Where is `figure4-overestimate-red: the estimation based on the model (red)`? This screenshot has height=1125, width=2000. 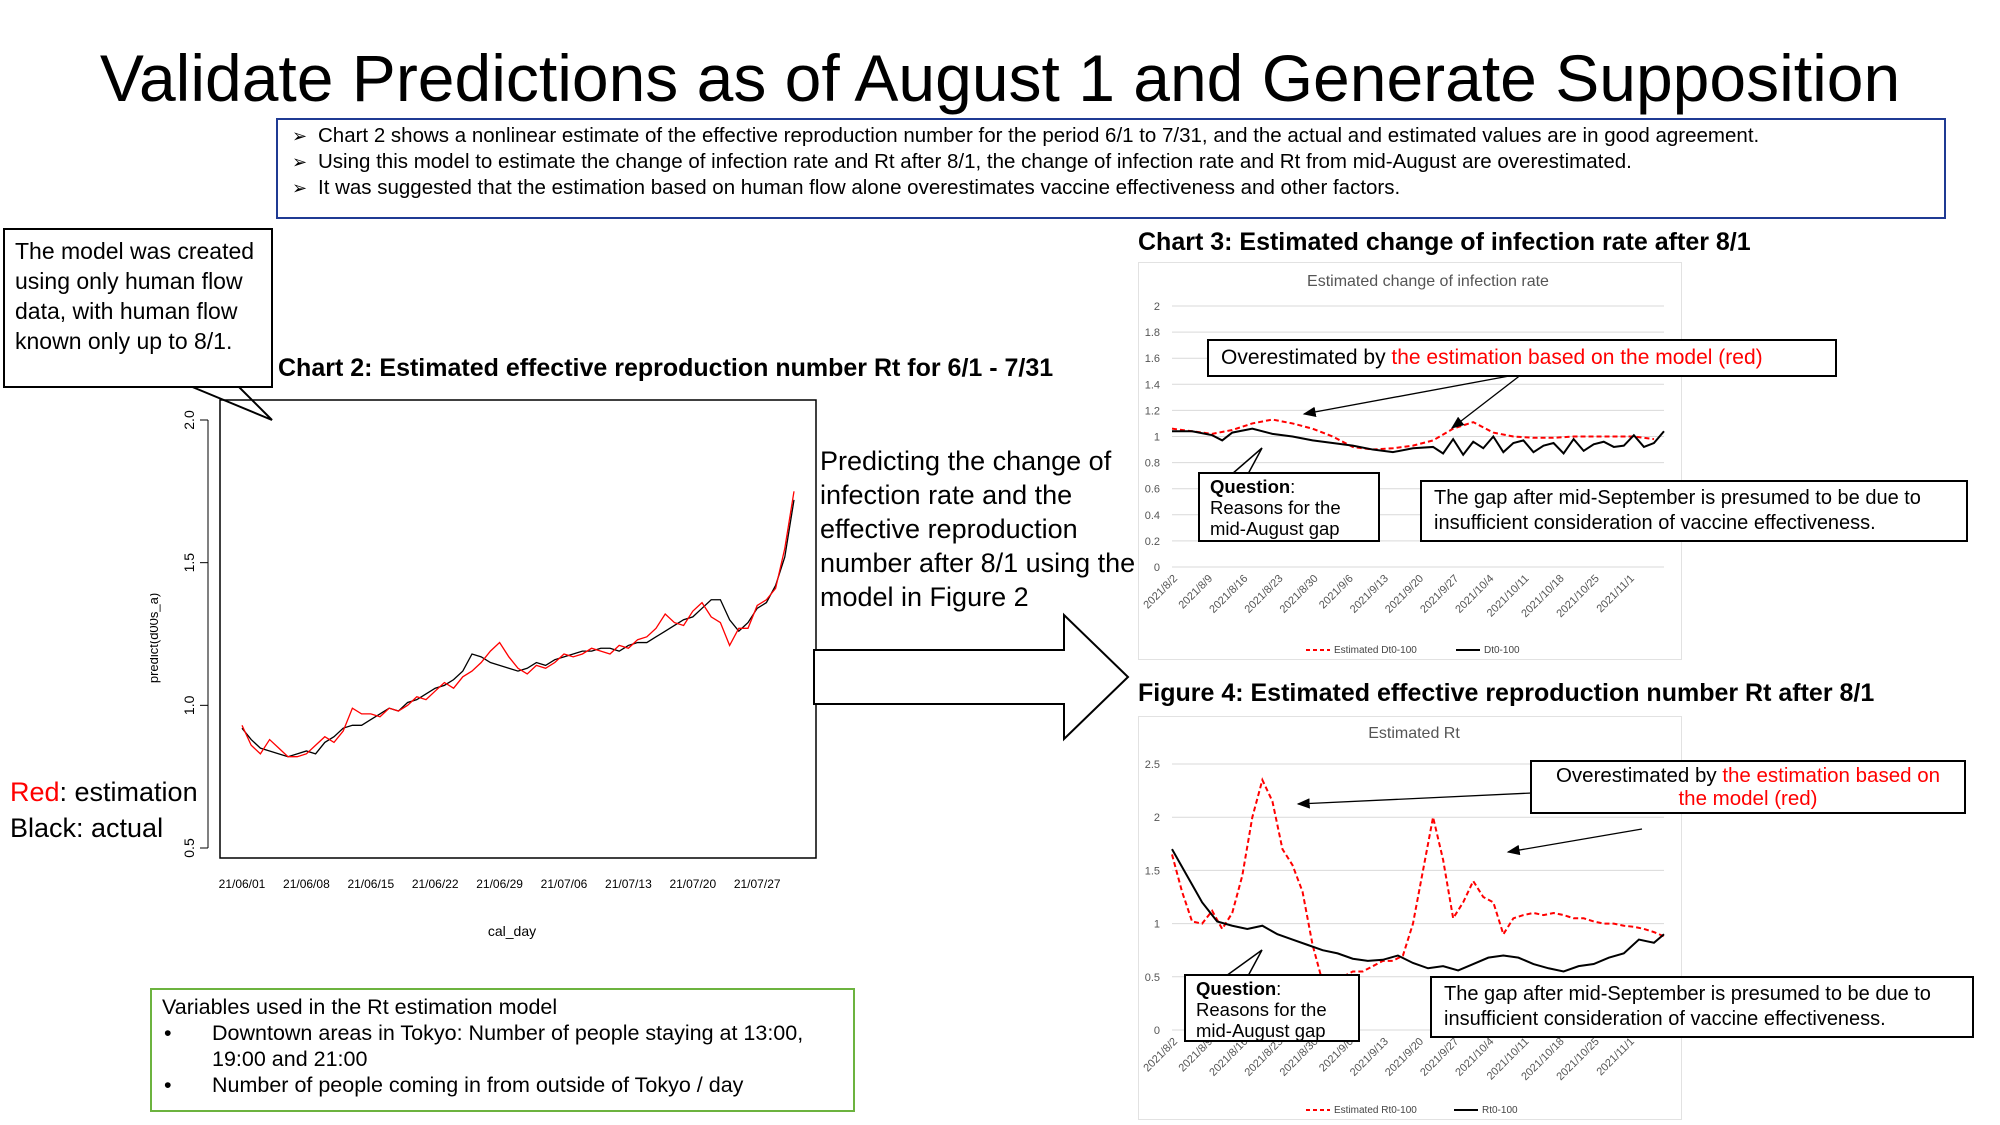 figure4-overestimate-red: the estimation based on the model (red) is located at coordinates (1809, 787).